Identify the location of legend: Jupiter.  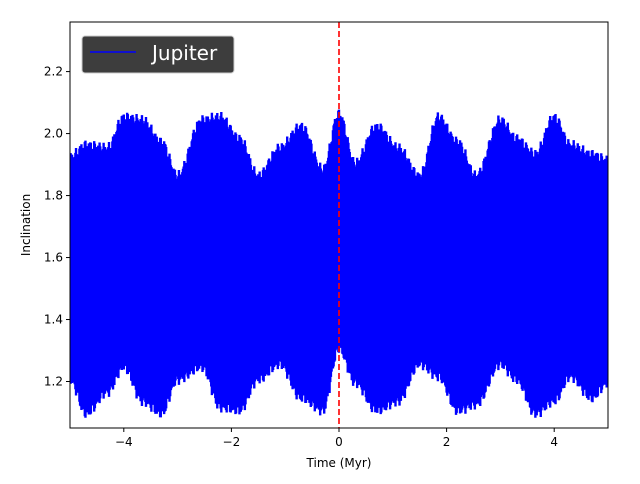
(158, 54).